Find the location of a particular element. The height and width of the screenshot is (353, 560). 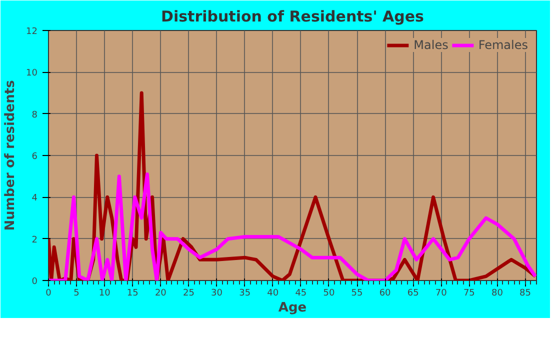

legend-label: Females is located at coordinates (503, 45).